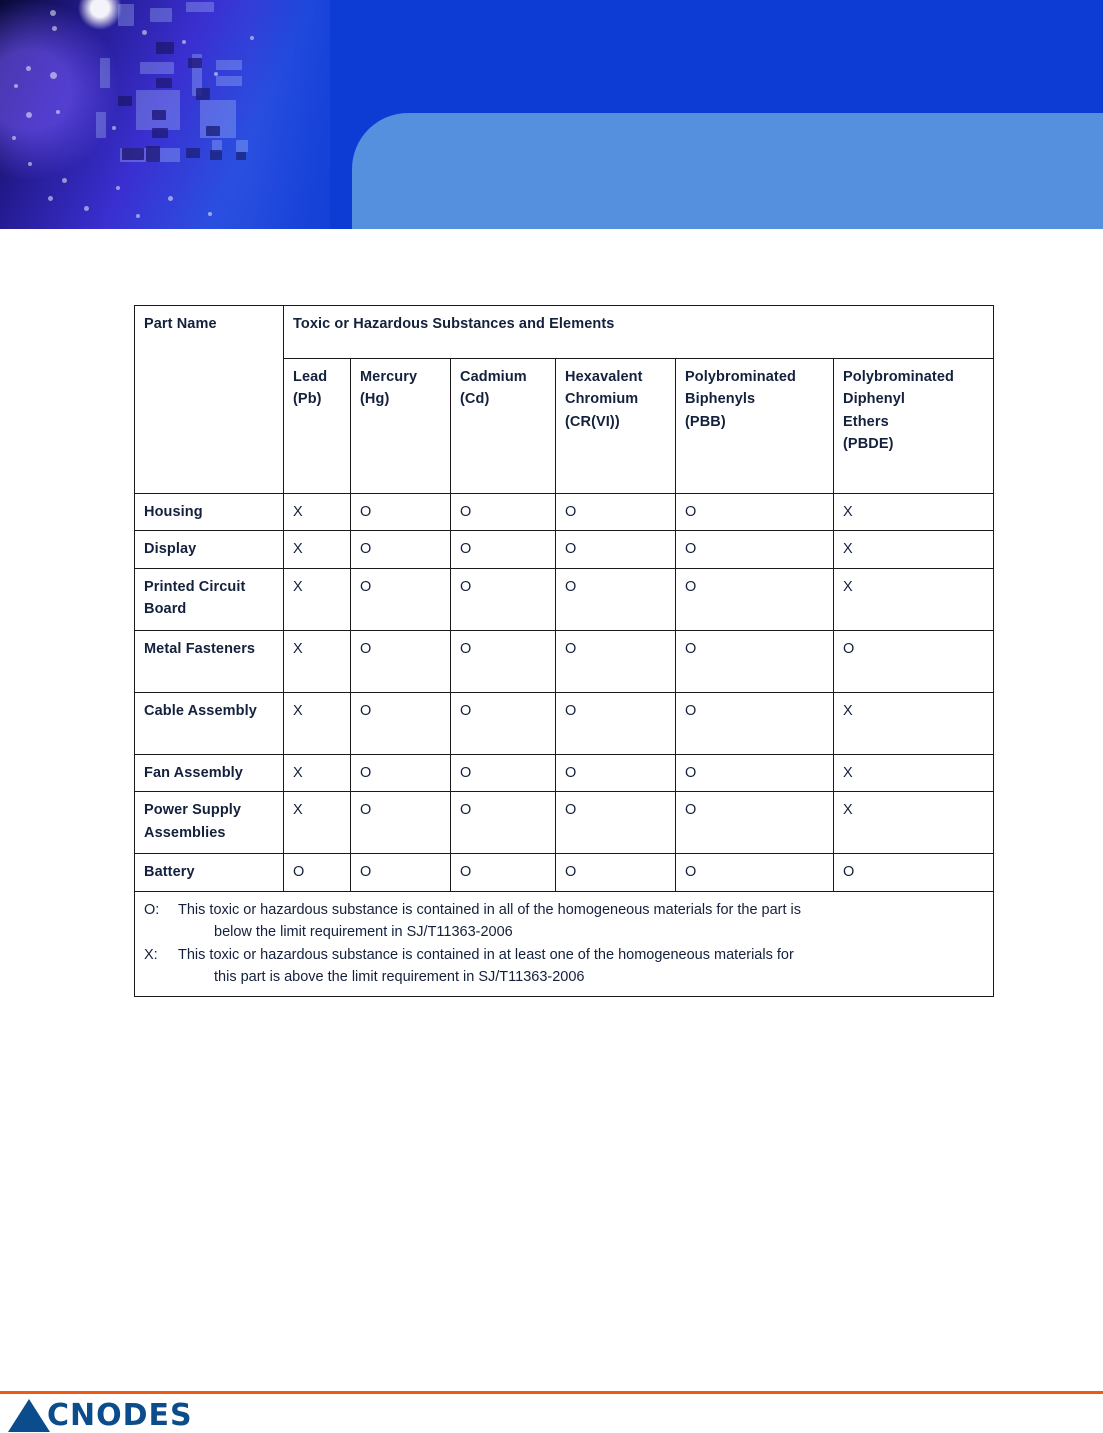 The height and width of the screenshot is (1433, 1103). What do you see at coordinates (551, 1392) in the screenshot?
I see `footer-divider` at bounding box center [551, 1392].